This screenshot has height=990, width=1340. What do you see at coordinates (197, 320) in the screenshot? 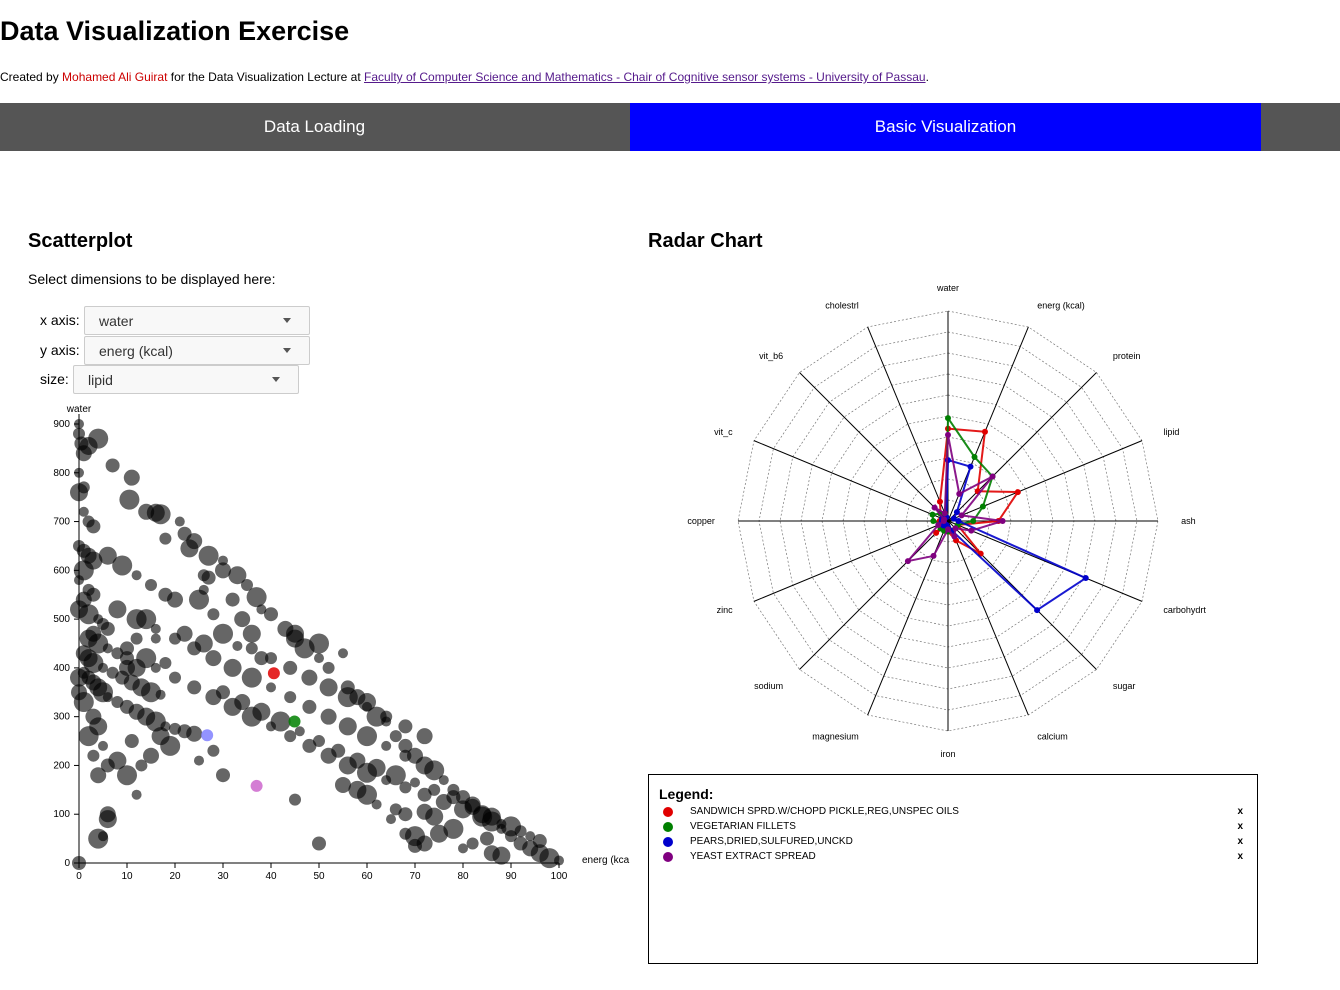
I see `x-axis-select: water` at bounding box center [197, 320].